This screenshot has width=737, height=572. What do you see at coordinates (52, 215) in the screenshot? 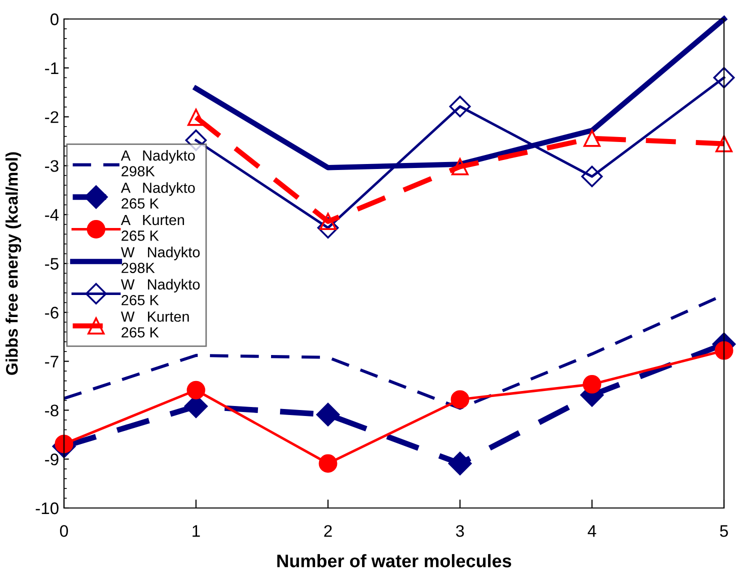
I see `y-tick-label: -4` at bounding box center [52, 215].